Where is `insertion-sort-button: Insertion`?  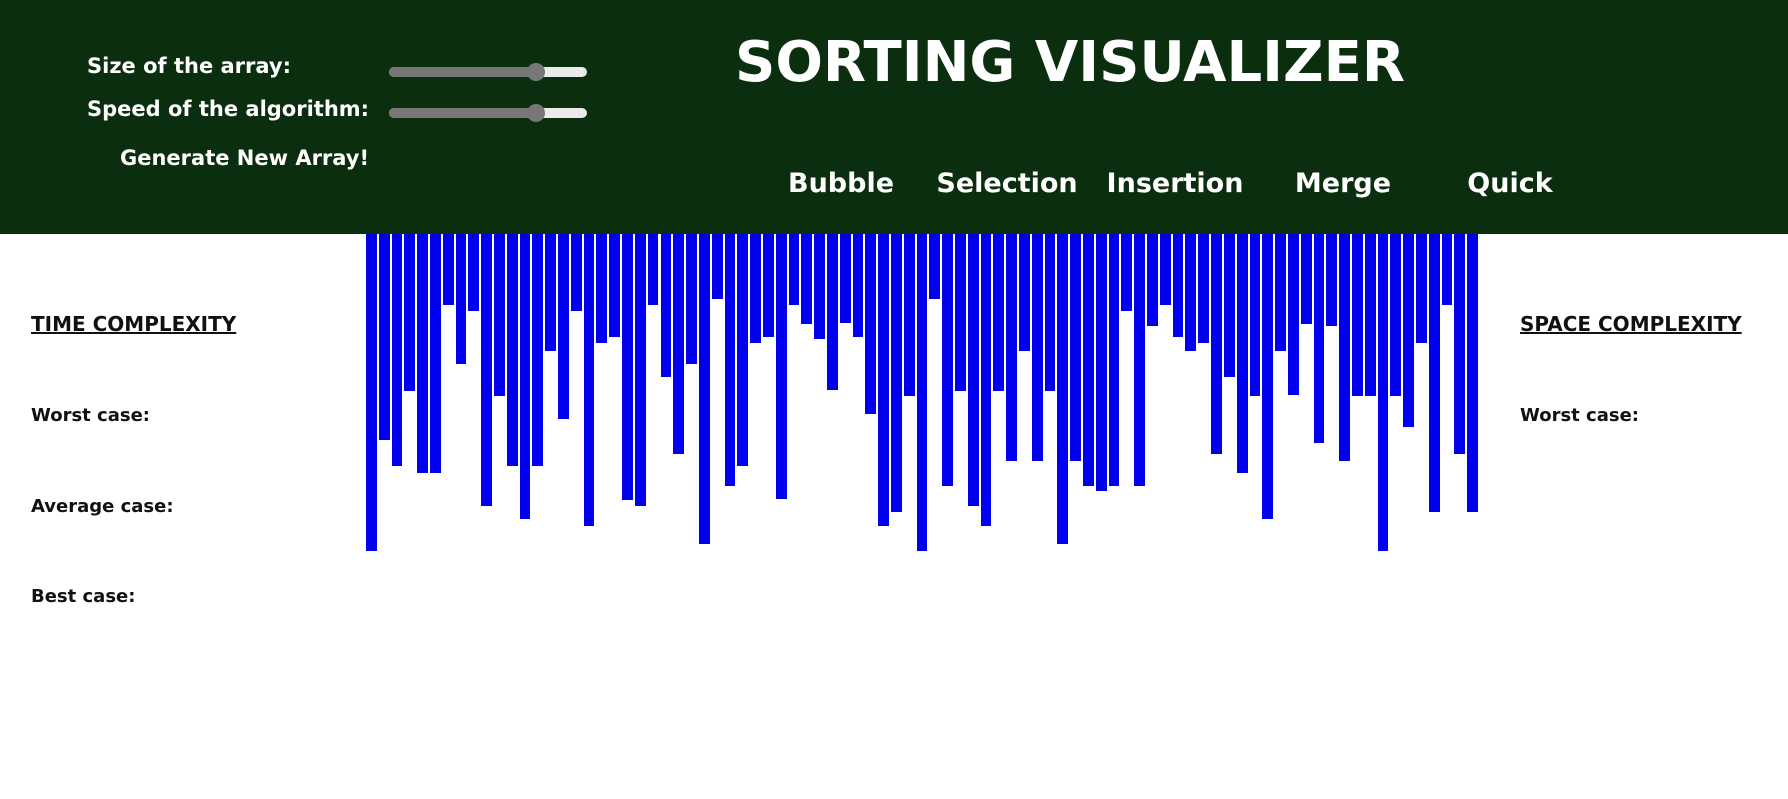
insertion-sort-button: Insertion is located at coordinates (1175, 183).